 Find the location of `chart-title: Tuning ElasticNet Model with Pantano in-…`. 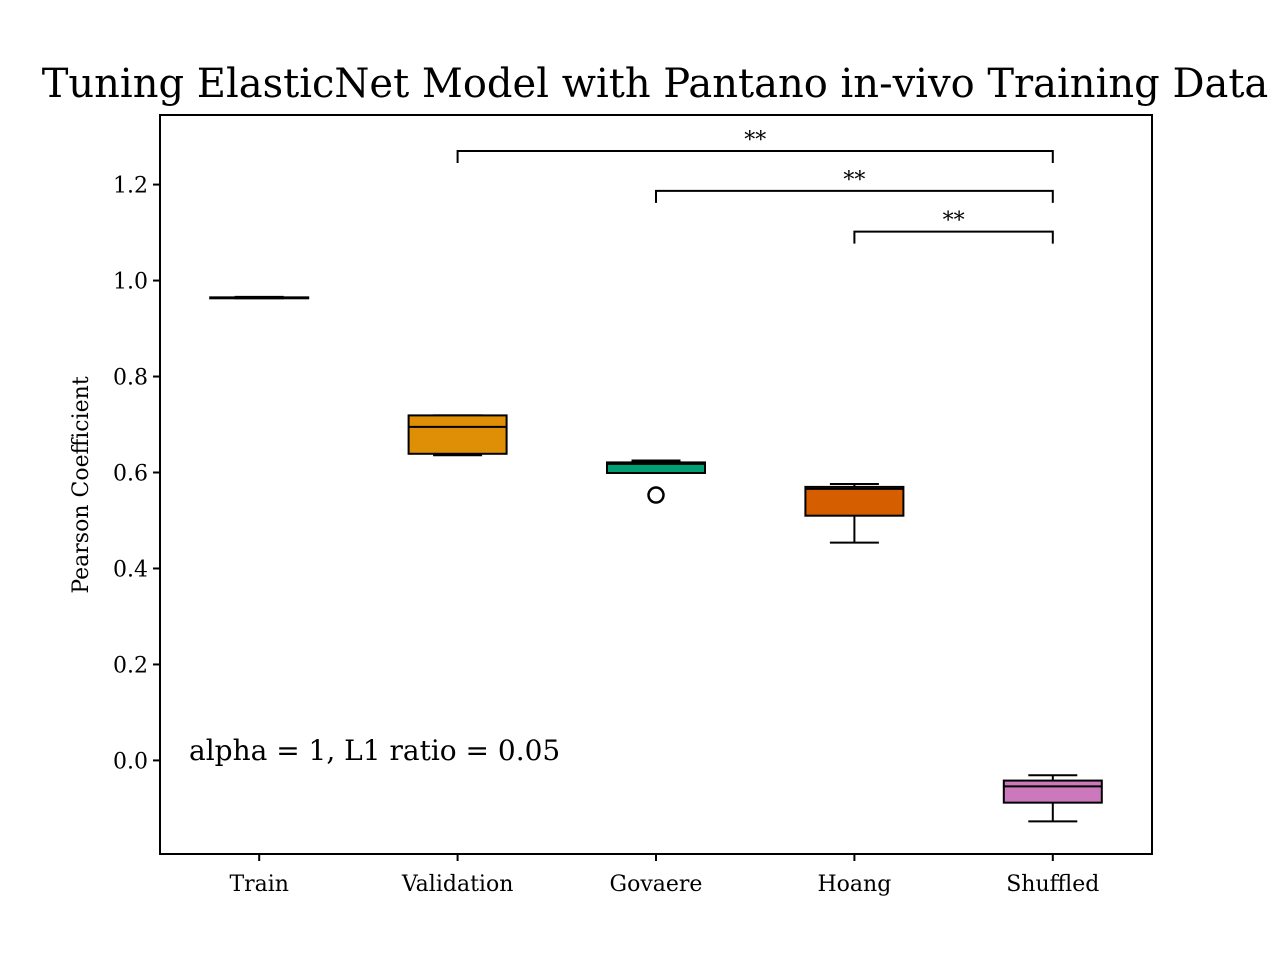

chart-title: Tuning ElasticNet Model with Pantano in-… is located at coordinates (655, 84).